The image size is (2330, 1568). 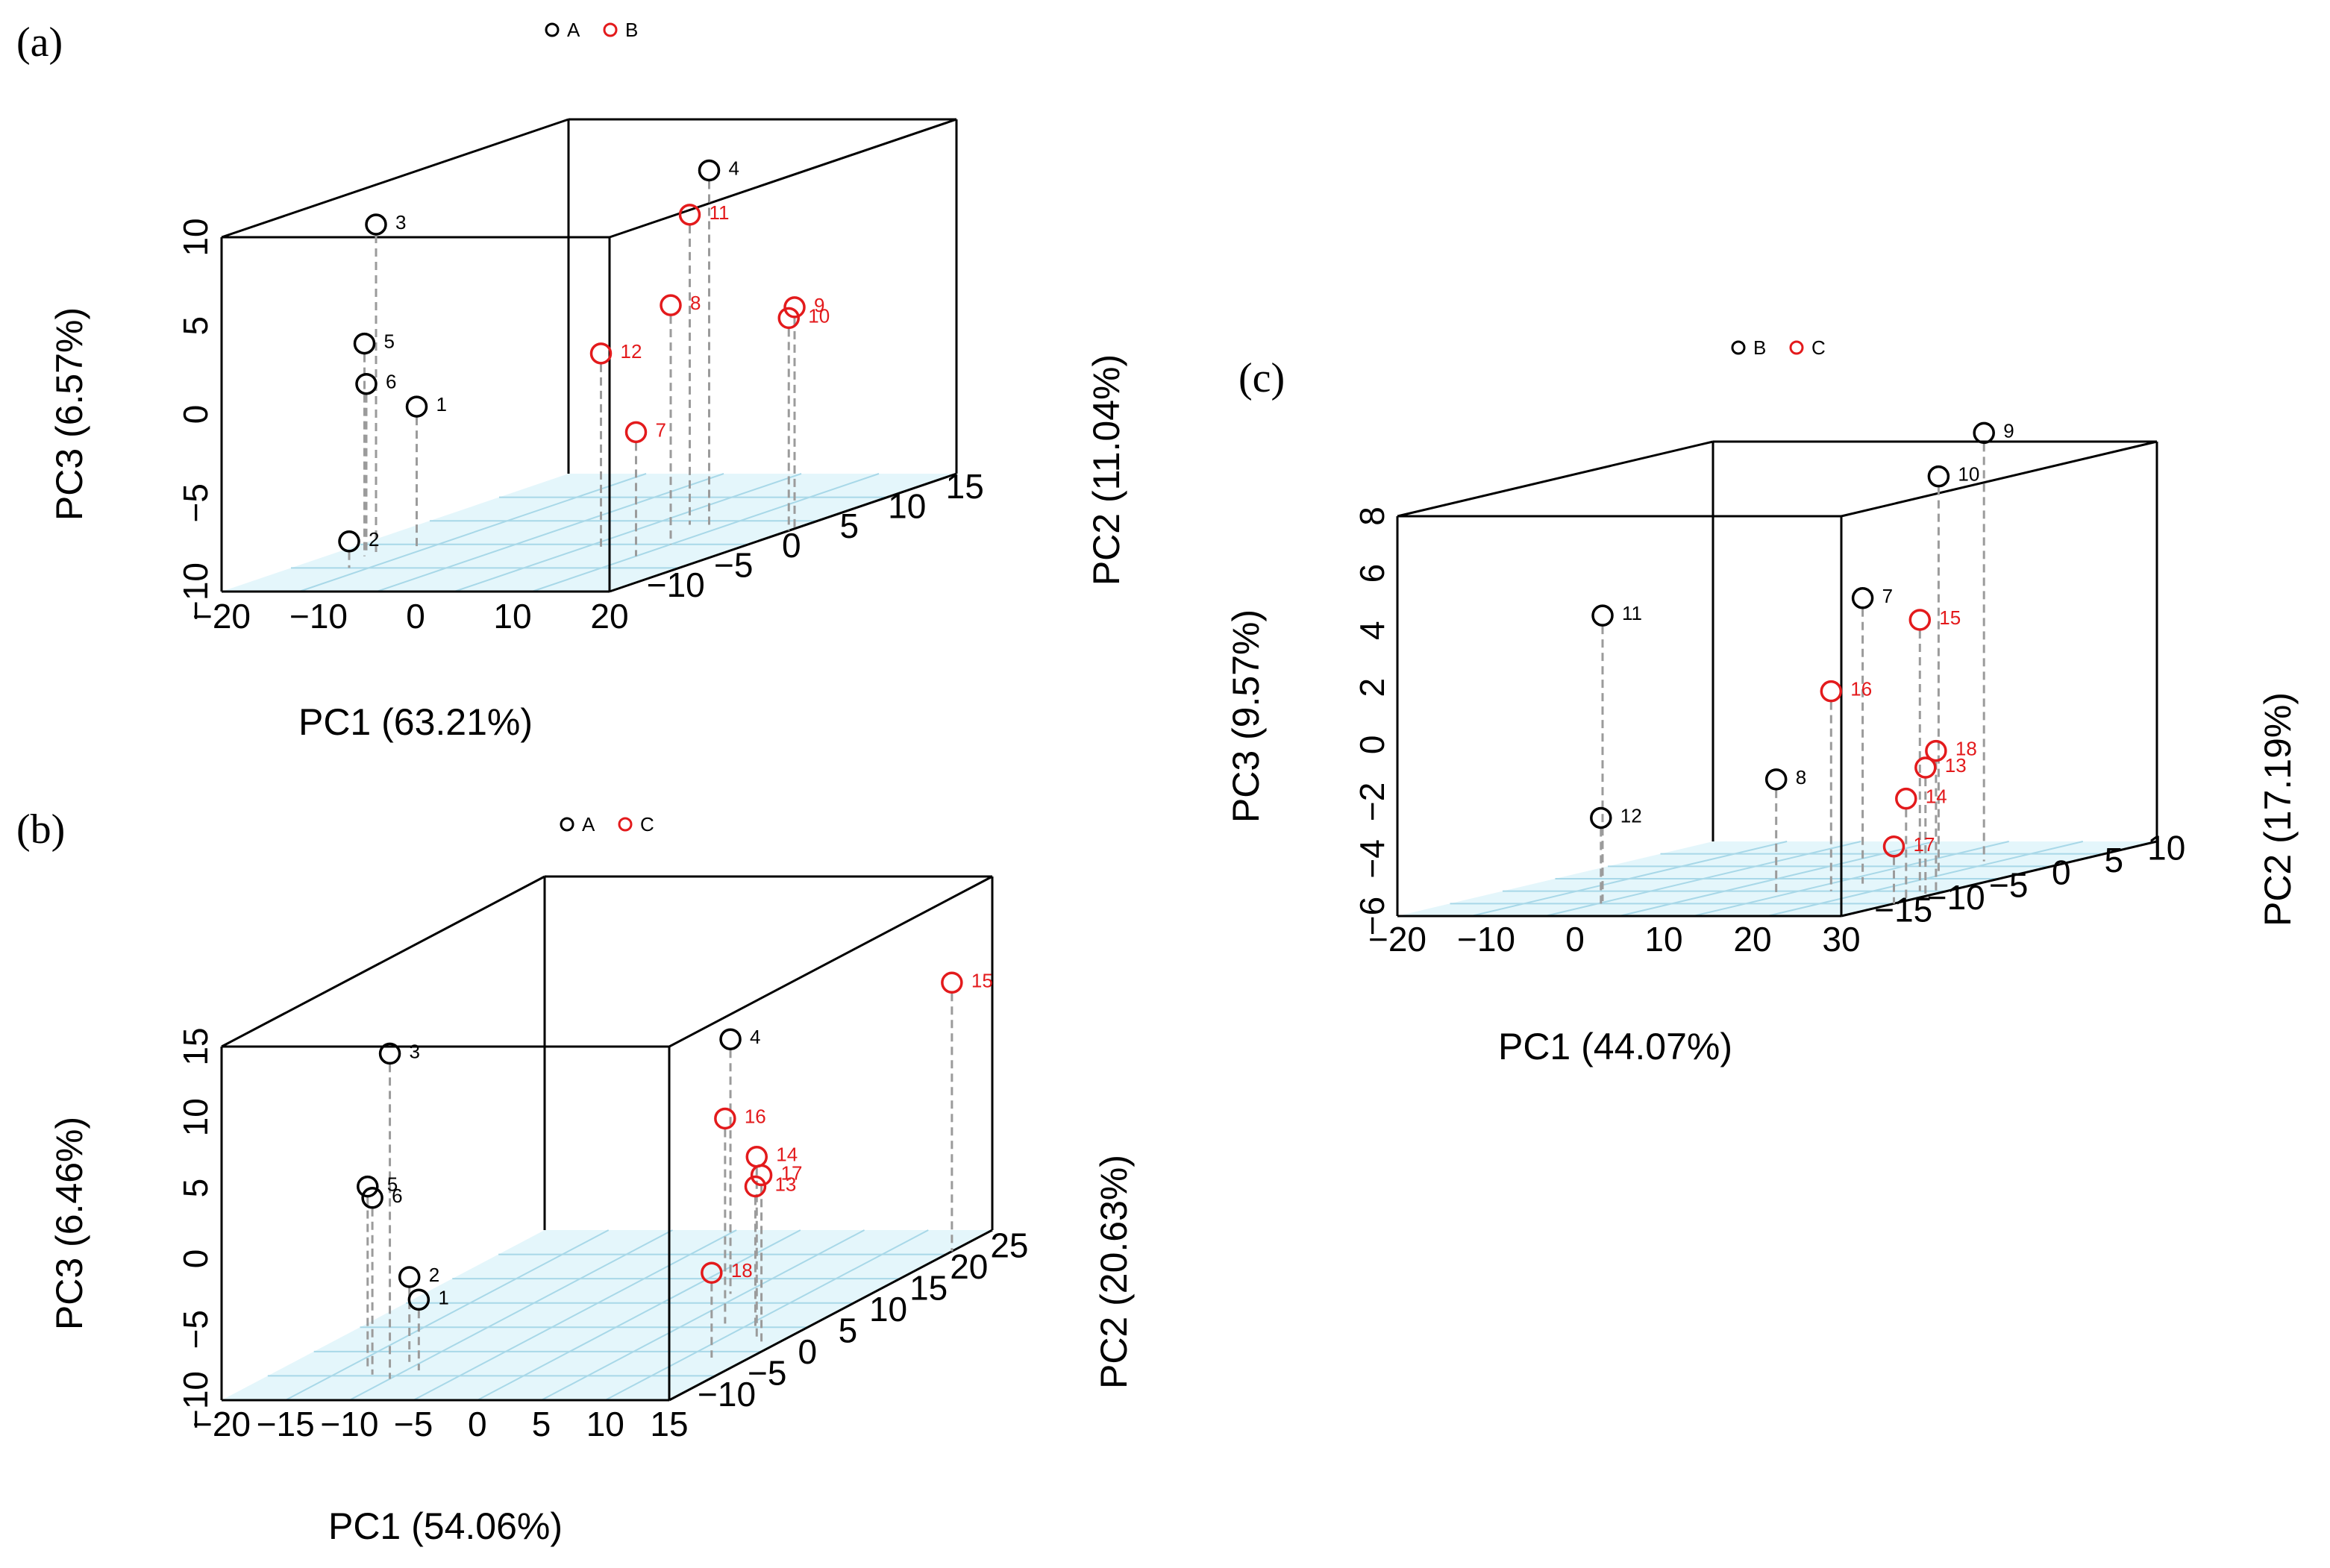 I want to click on x-tick-label: 5, so click(x=541, y=1424).